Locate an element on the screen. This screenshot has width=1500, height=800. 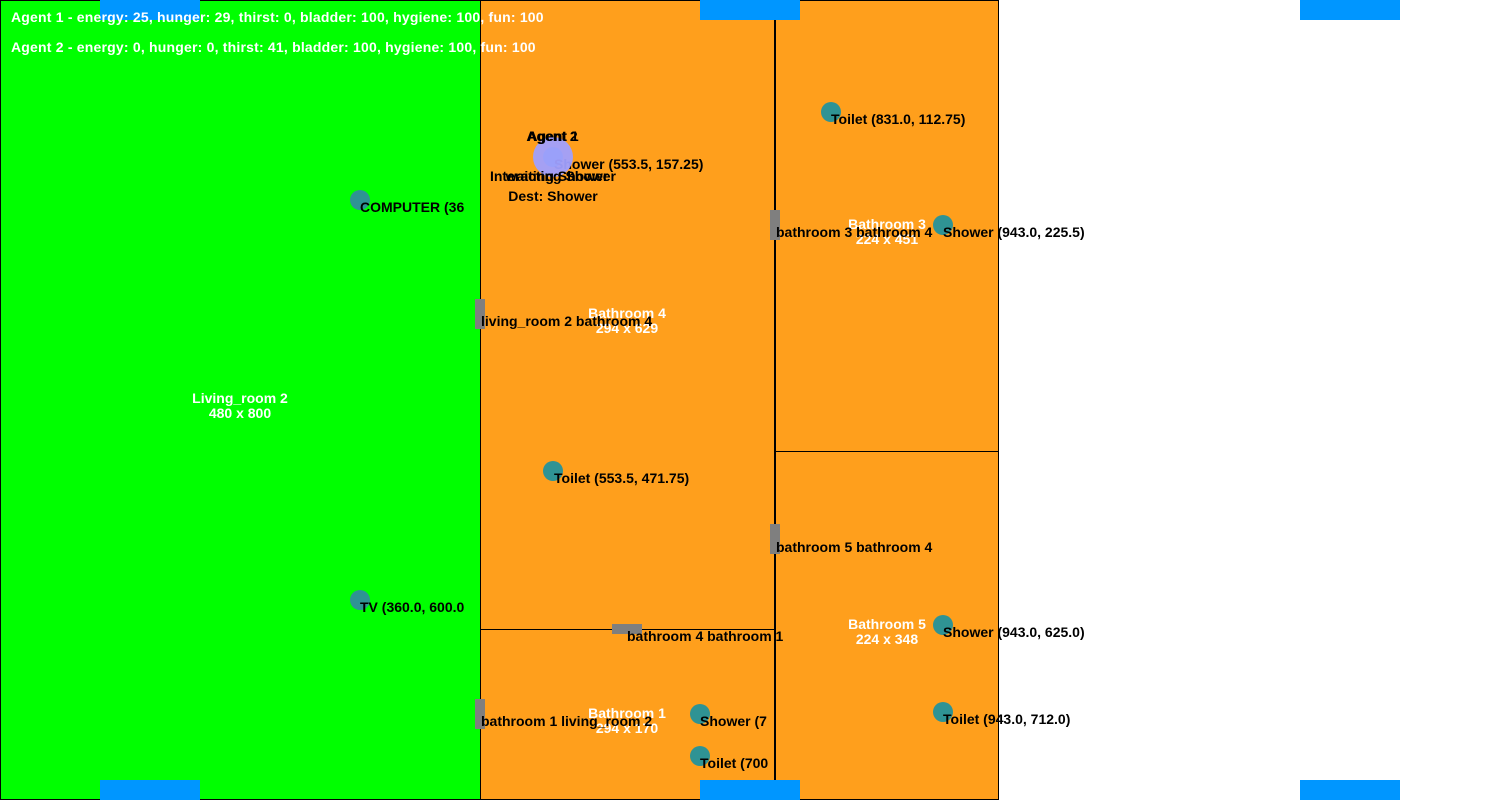
toilet-label-bathroom-4: Toilet (553.5, 471.75) is located at coordinates (622, 478).